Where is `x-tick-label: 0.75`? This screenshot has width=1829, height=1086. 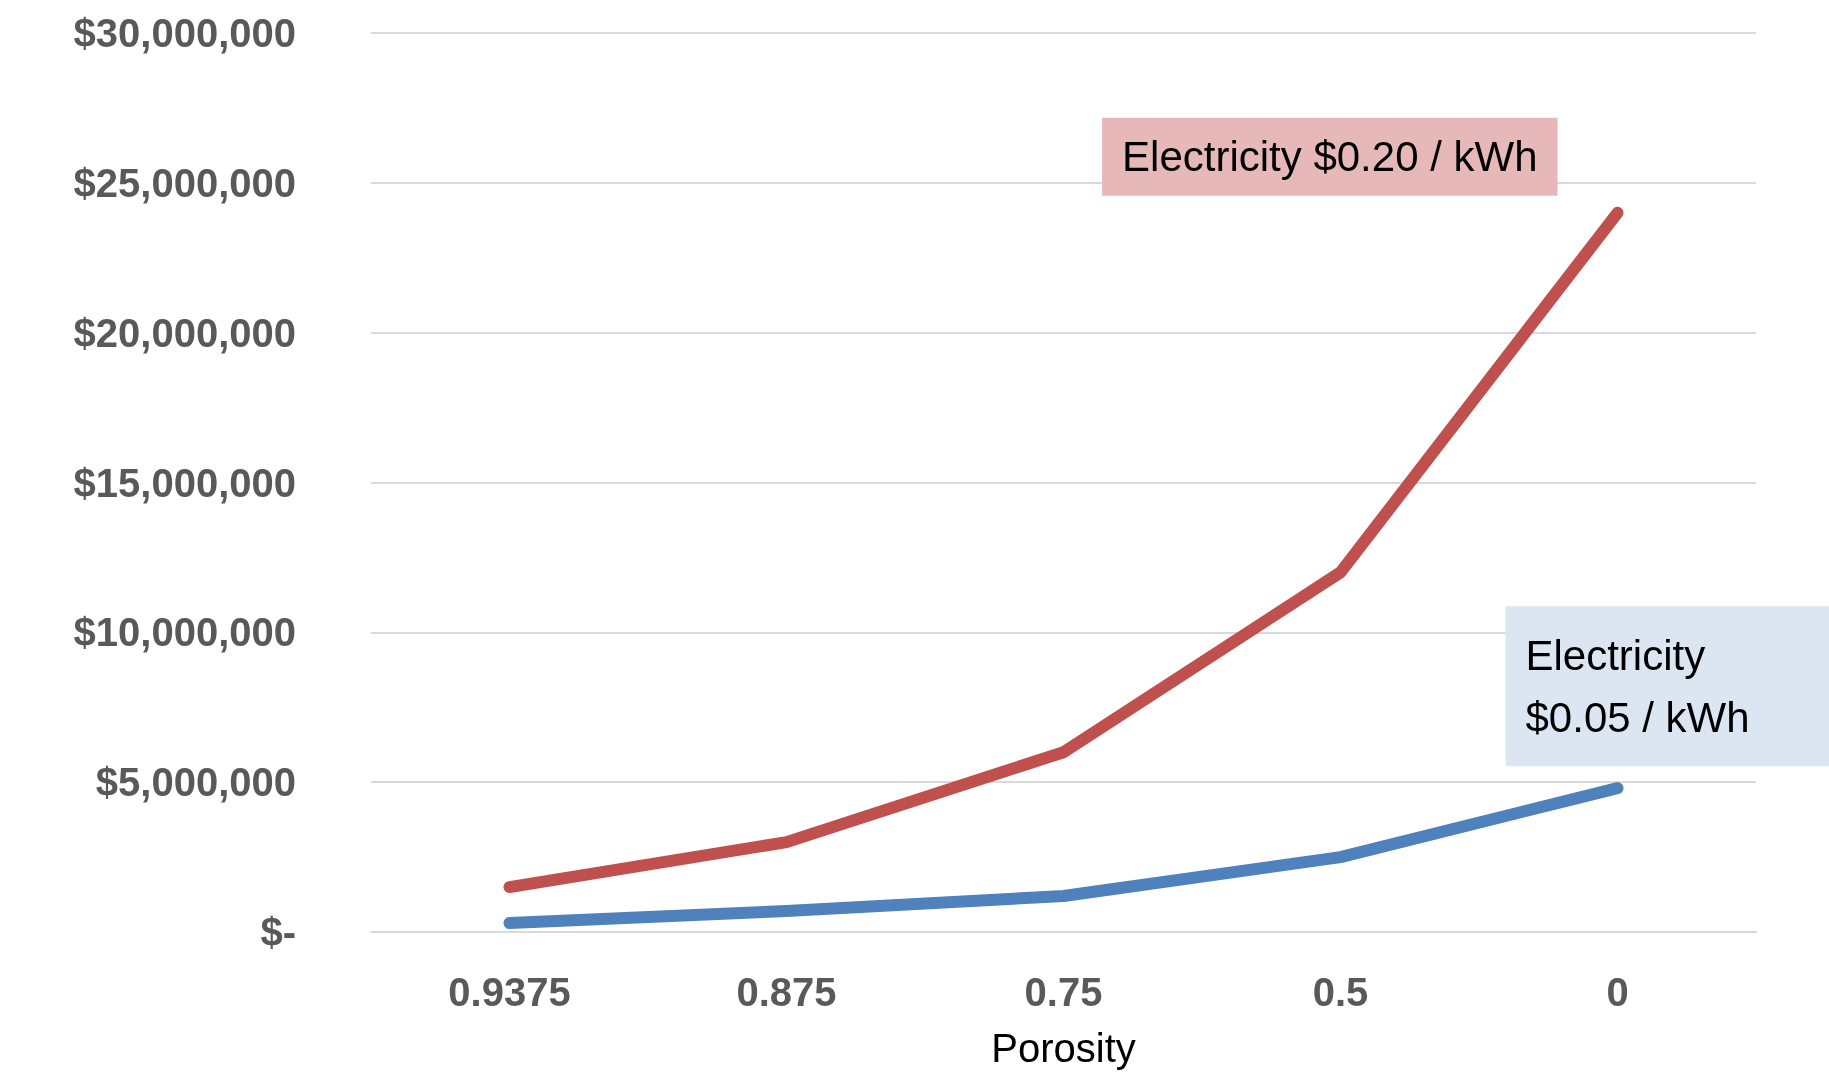 x-tick-label: 0.75 is located at coordinates (1063, 992).